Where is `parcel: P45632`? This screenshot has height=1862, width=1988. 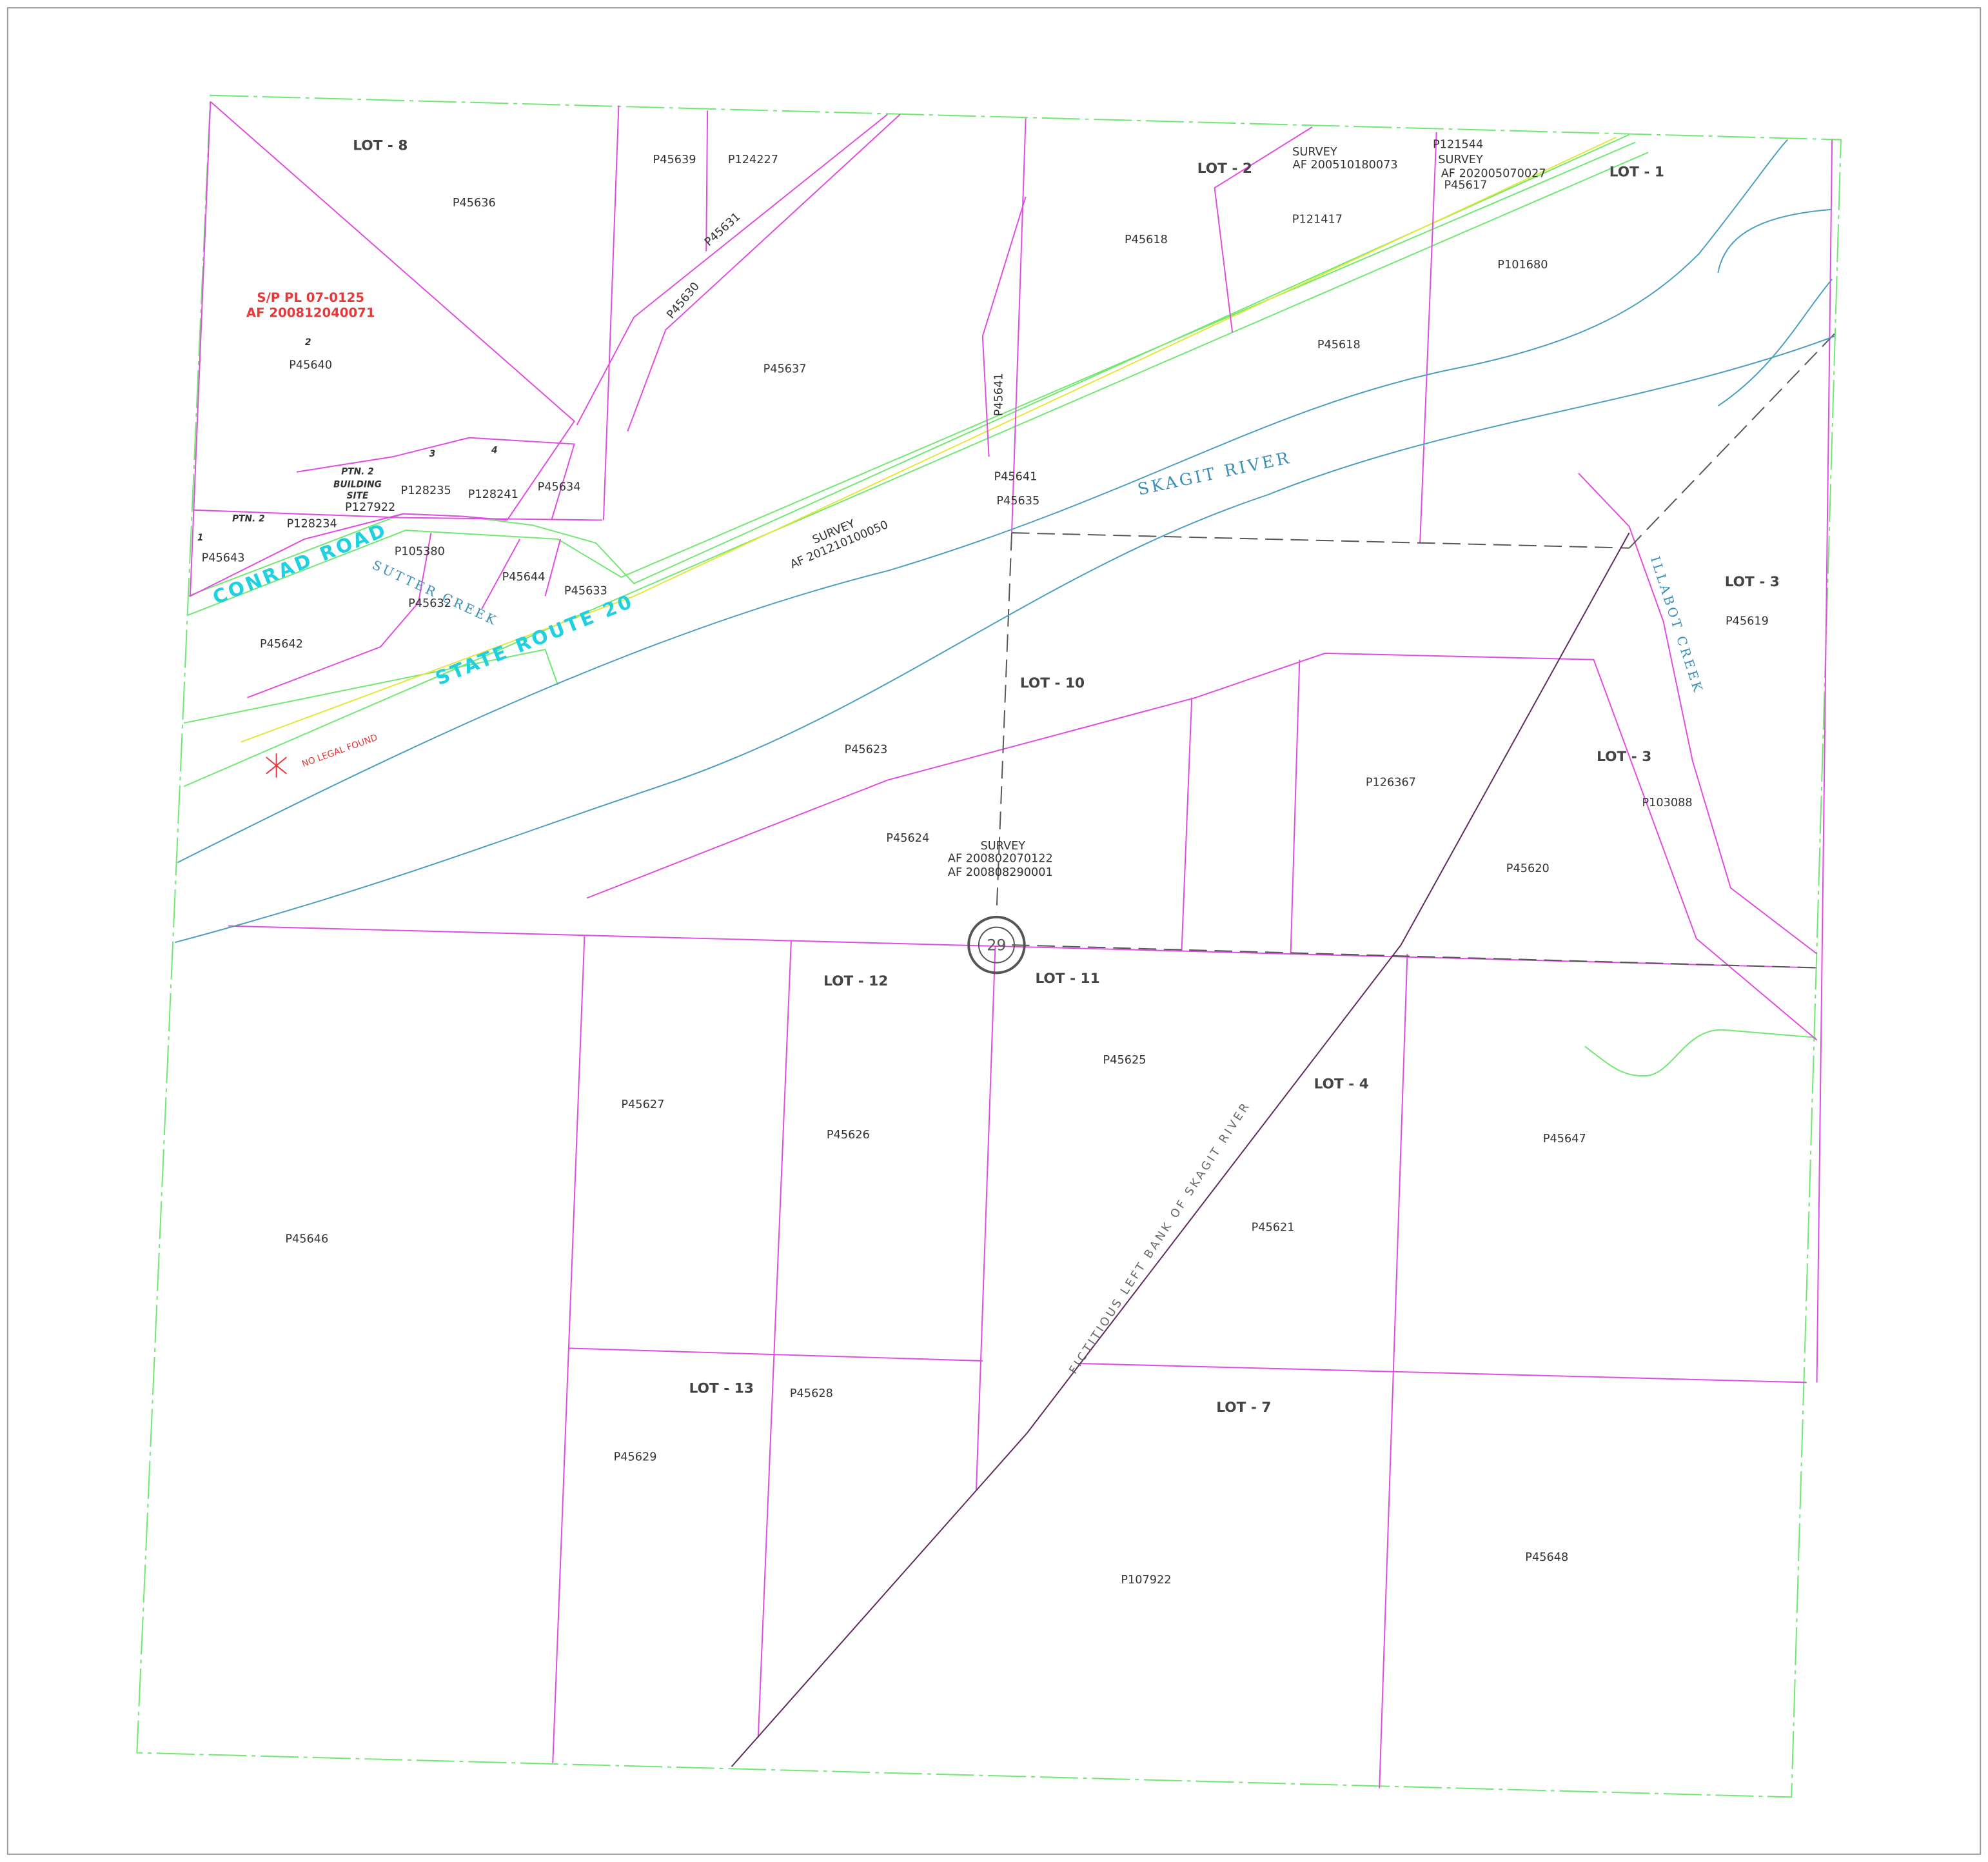 parcel: P45632 is located at coordinates (429, 603).